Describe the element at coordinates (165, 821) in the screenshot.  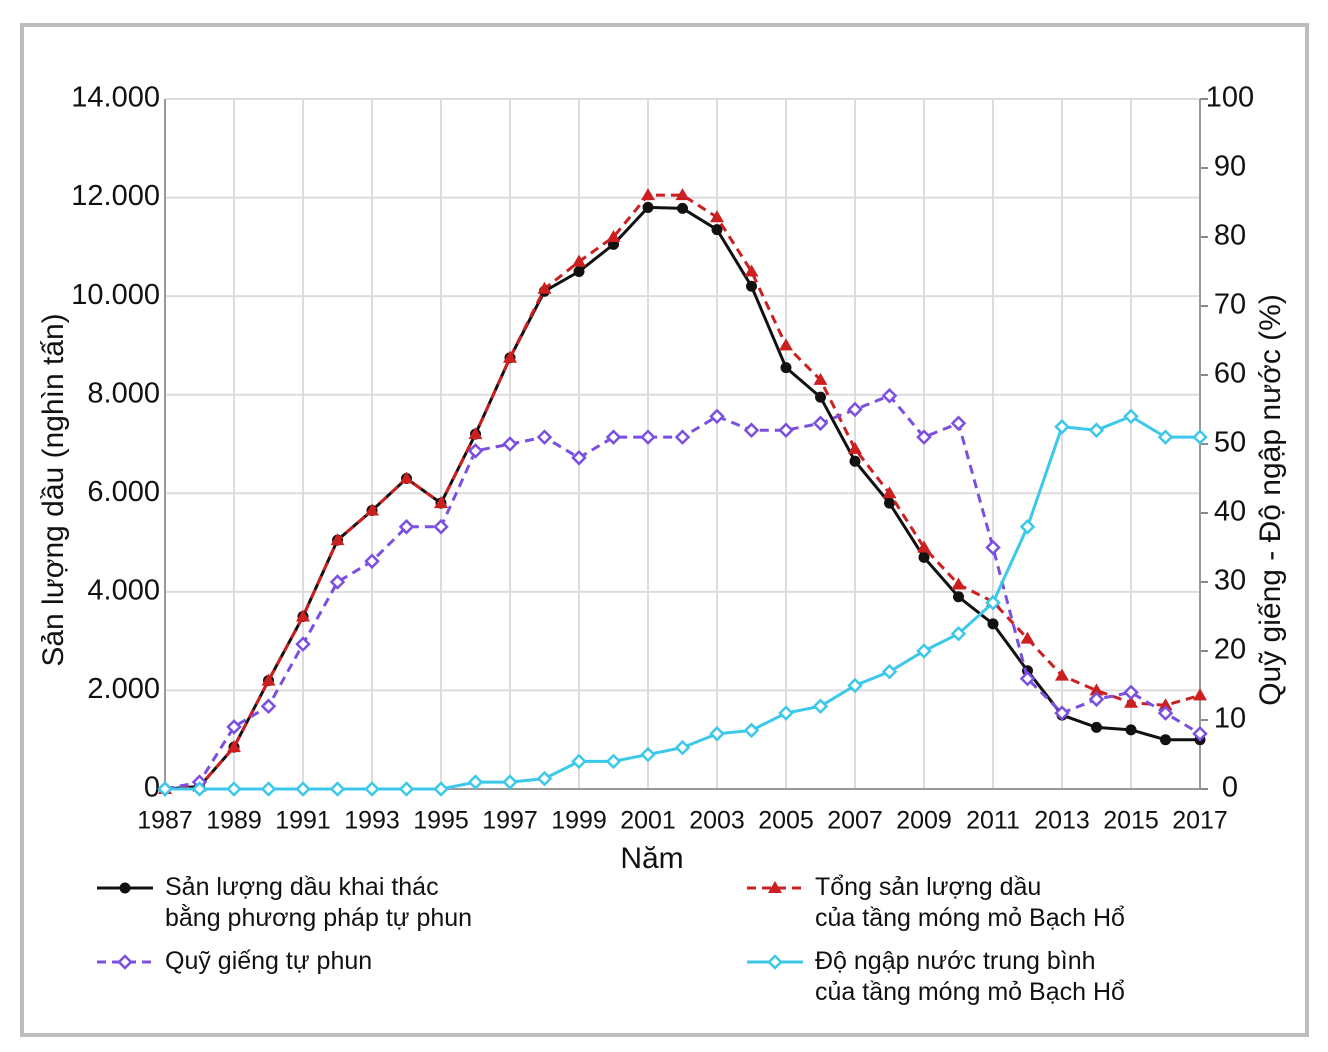
I see `x-tick-label: 1987` at that location.